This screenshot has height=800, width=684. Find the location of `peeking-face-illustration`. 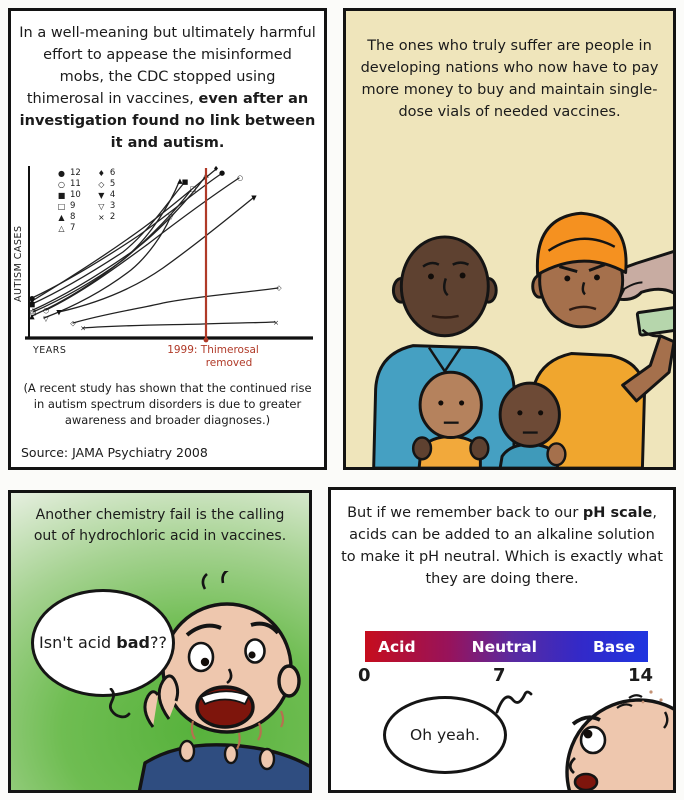

peeking-face-illustration is located at coordinates (619, 740).